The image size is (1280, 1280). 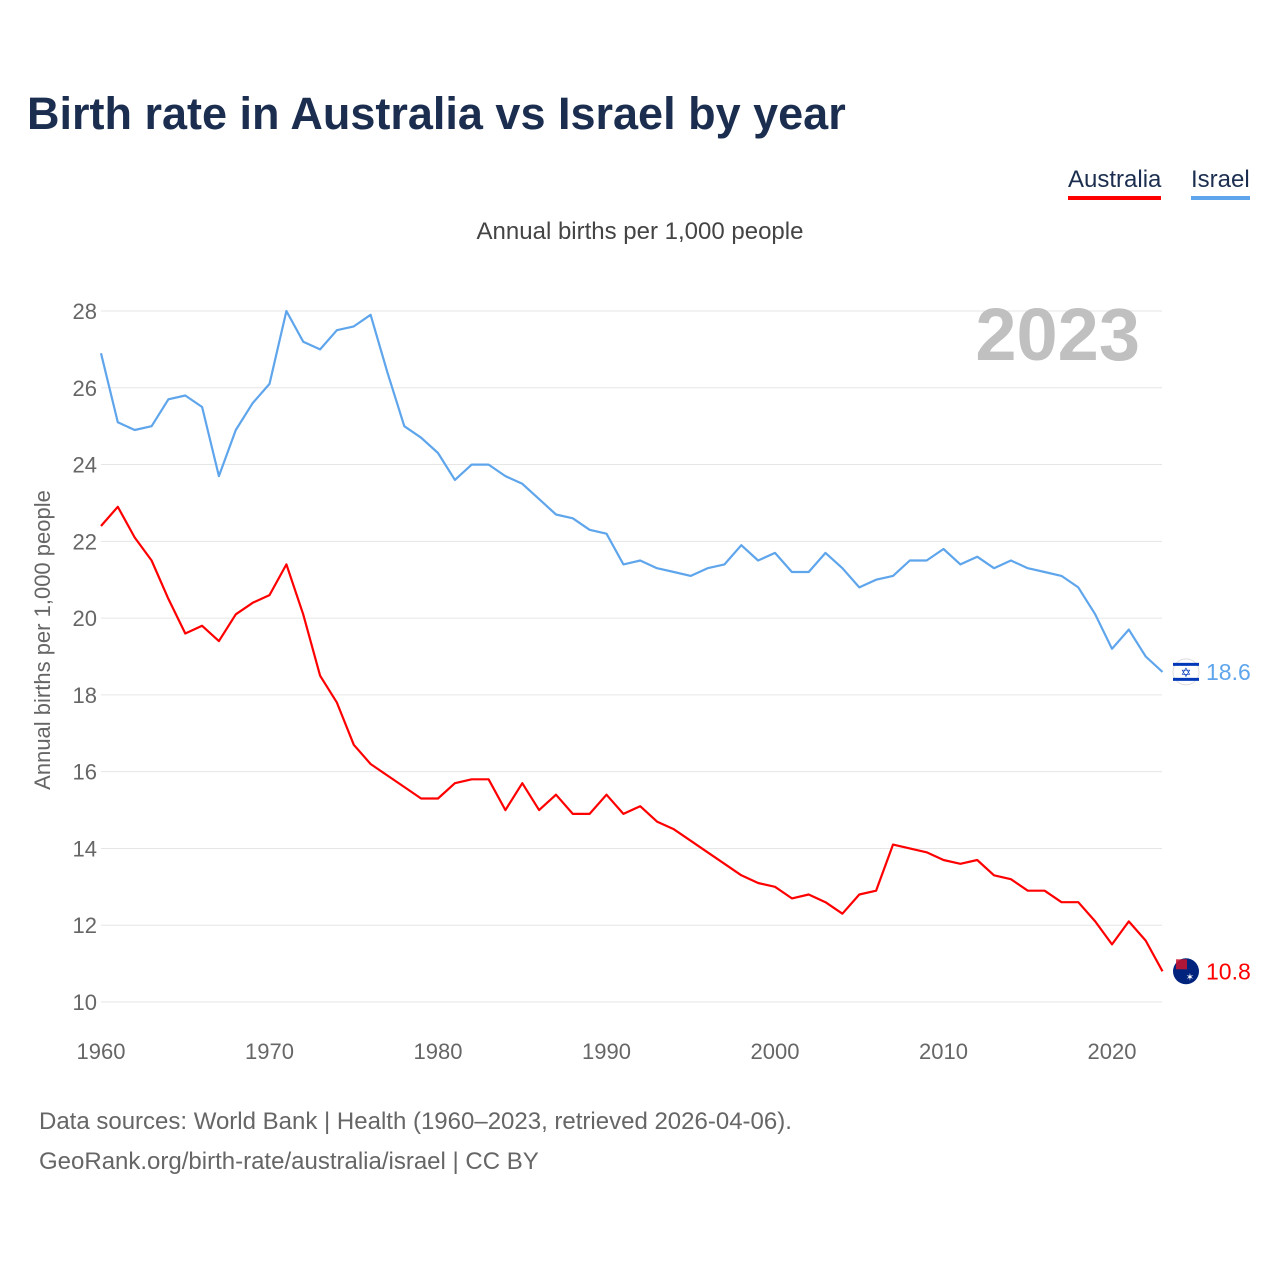 I want to click on x-tick-label: 1970, so click(x=269, y=1051).